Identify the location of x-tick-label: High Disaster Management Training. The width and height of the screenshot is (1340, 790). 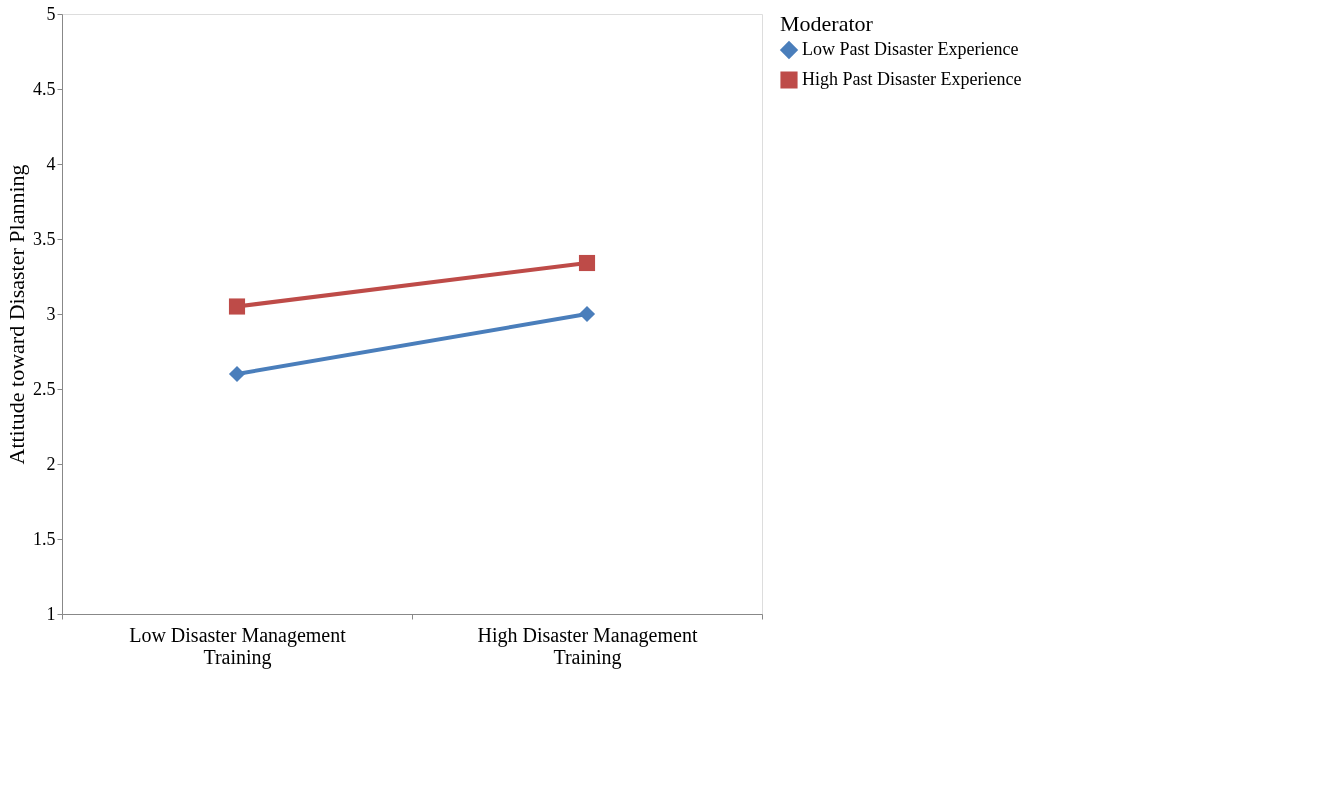
(587, 646).